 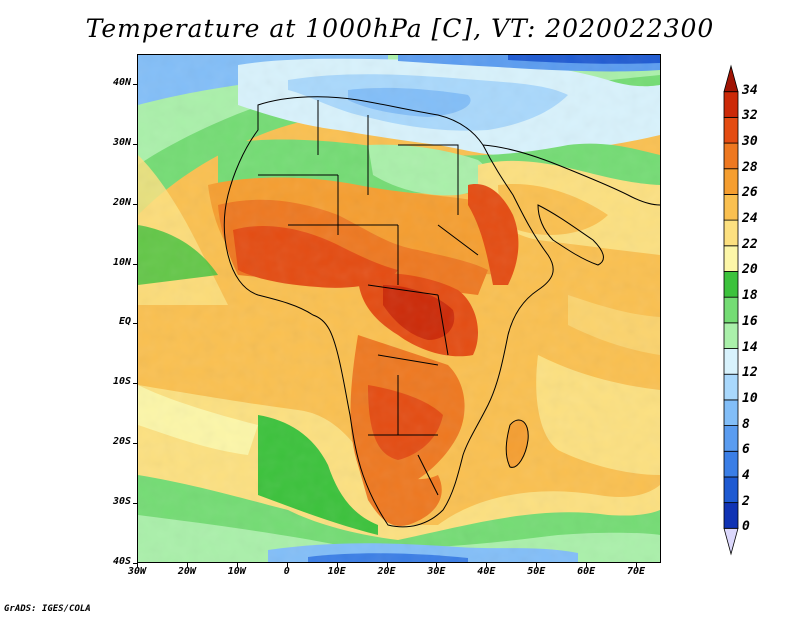 I want to click on colorbar-tick-label: 24, so click(x=750, y=219).